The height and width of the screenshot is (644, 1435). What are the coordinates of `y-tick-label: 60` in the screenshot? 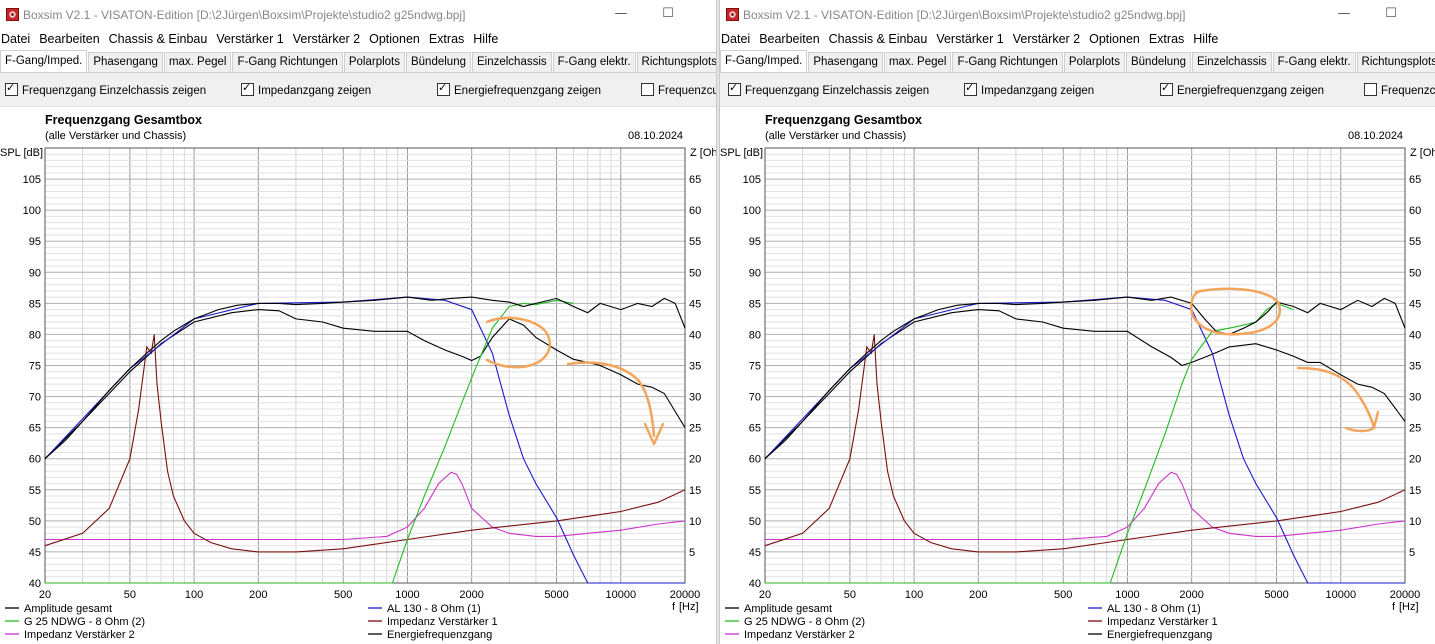 It's located at (755, 460).